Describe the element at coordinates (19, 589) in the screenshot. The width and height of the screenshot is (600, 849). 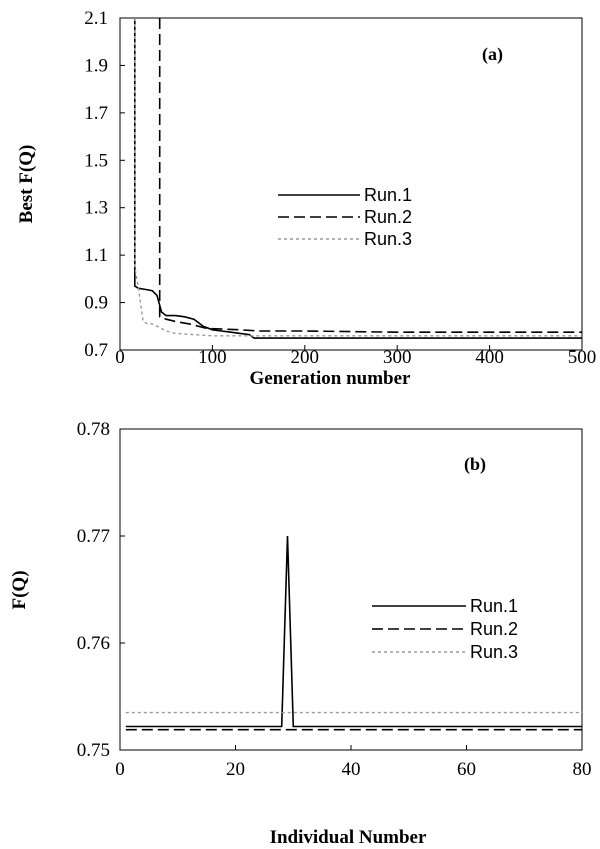
I see `y-axis-label-b: F(Q)` at that location.